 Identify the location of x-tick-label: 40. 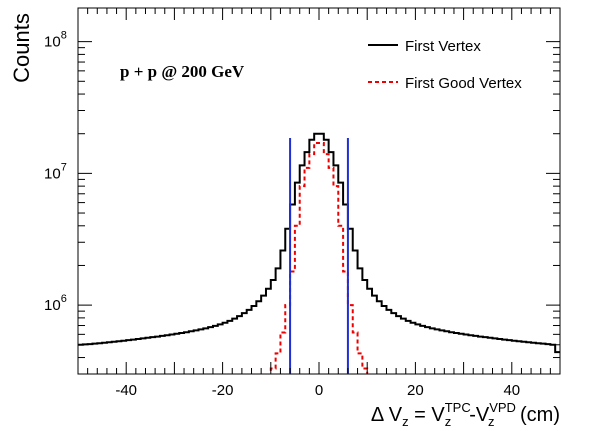
(511, 390).